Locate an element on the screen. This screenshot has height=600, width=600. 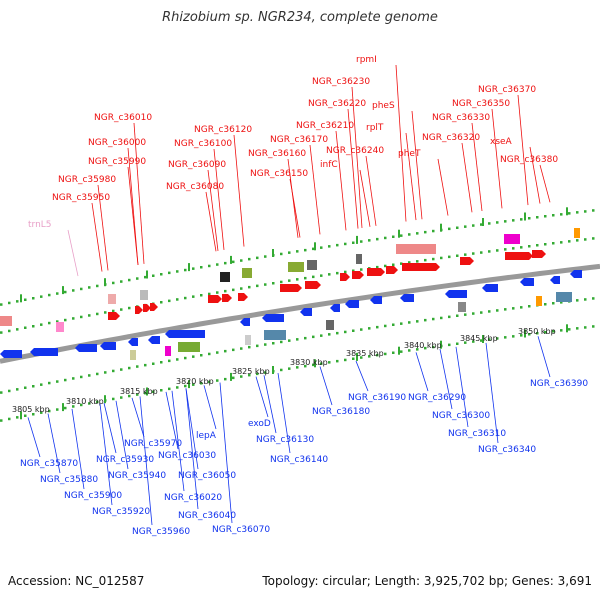
bottom-gene-label: NGR_c35880 is located at coordinates (69, 480).